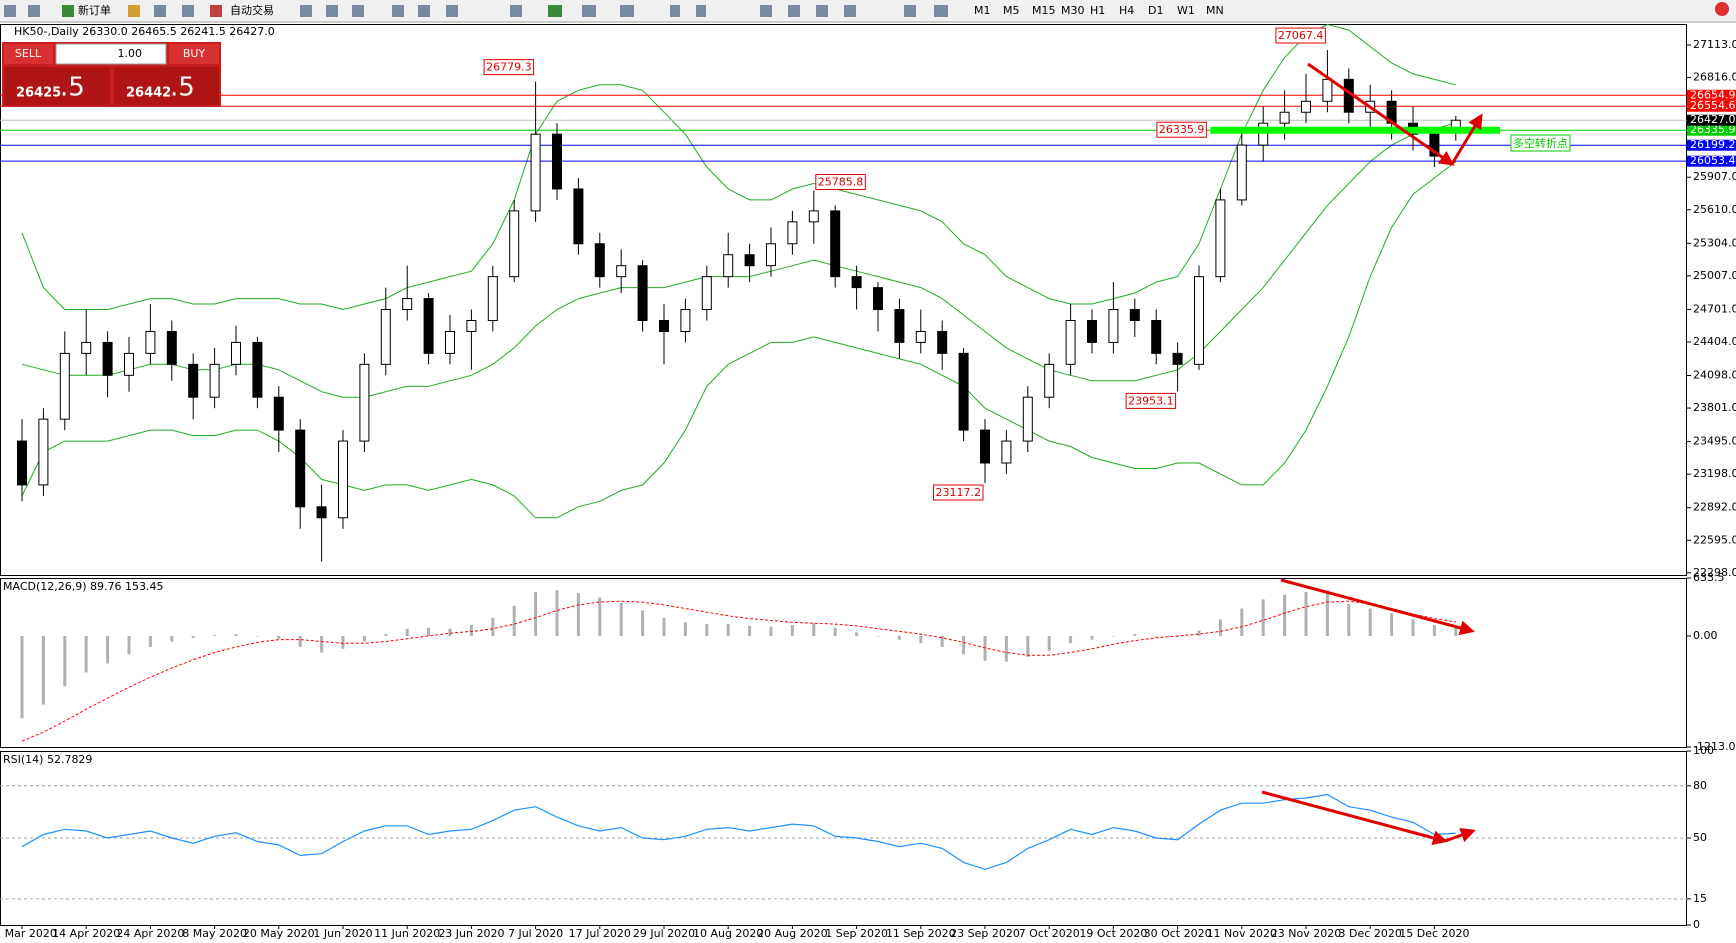  I want to click on rsi-line, so click(738, 831).